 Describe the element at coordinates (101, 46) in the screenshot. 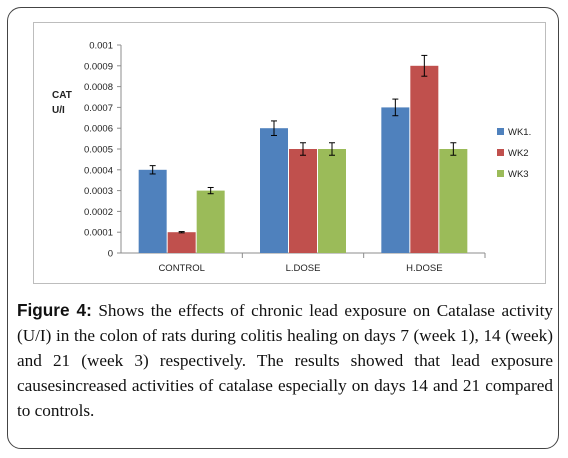

I see `y-tick-label: 0.001` at that location.